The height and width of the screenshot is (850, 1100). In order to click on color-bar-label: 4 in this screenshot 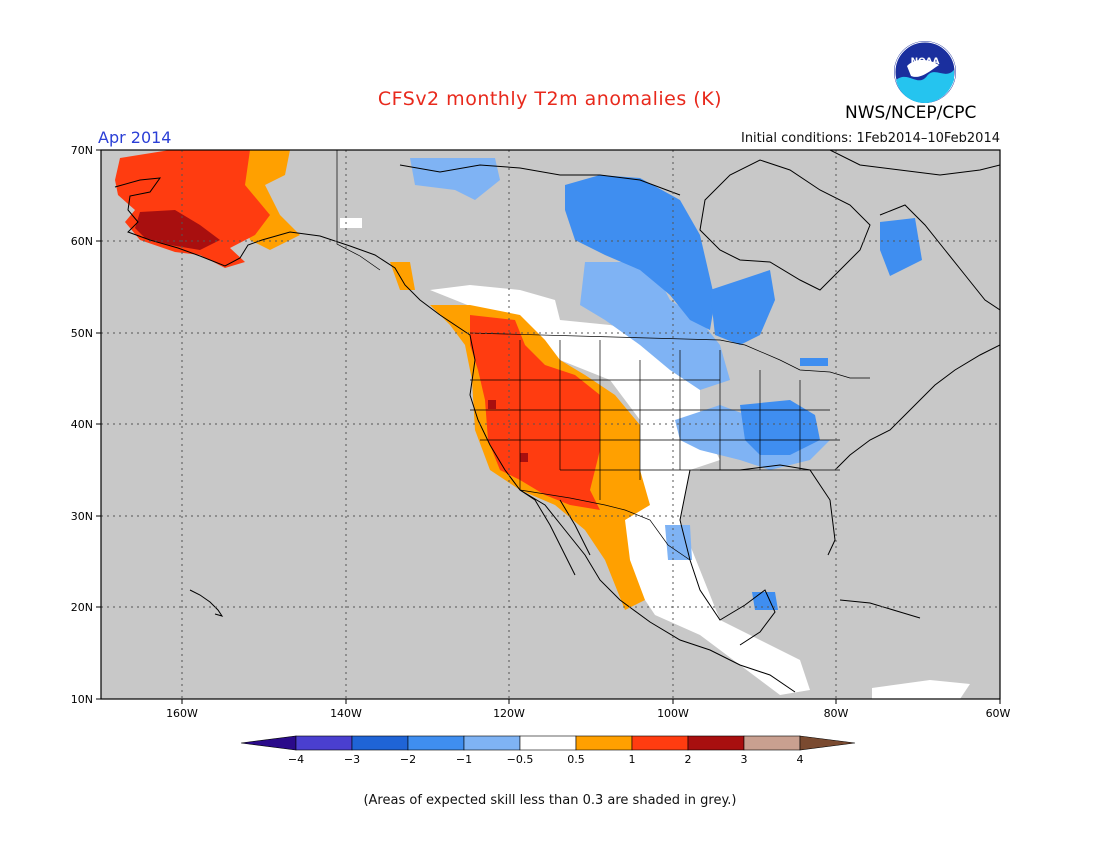, I will do `click(800, 759)`.